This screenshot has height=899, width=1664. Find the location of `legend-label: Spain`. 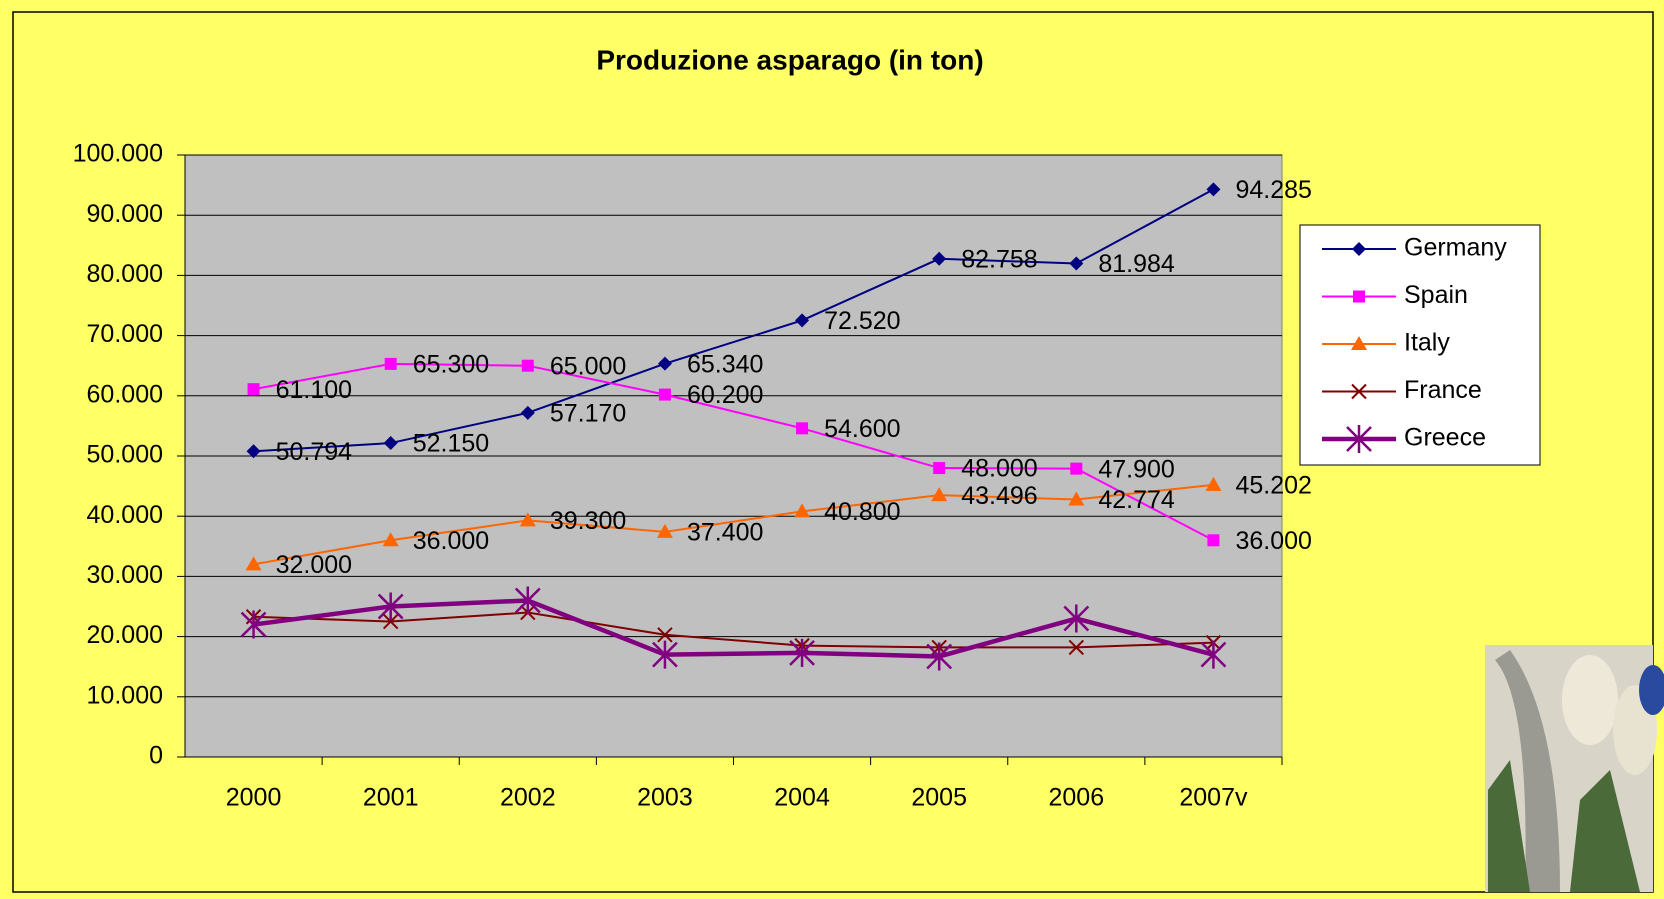

legend-label: Spain is located at coordinates (1436, 295).